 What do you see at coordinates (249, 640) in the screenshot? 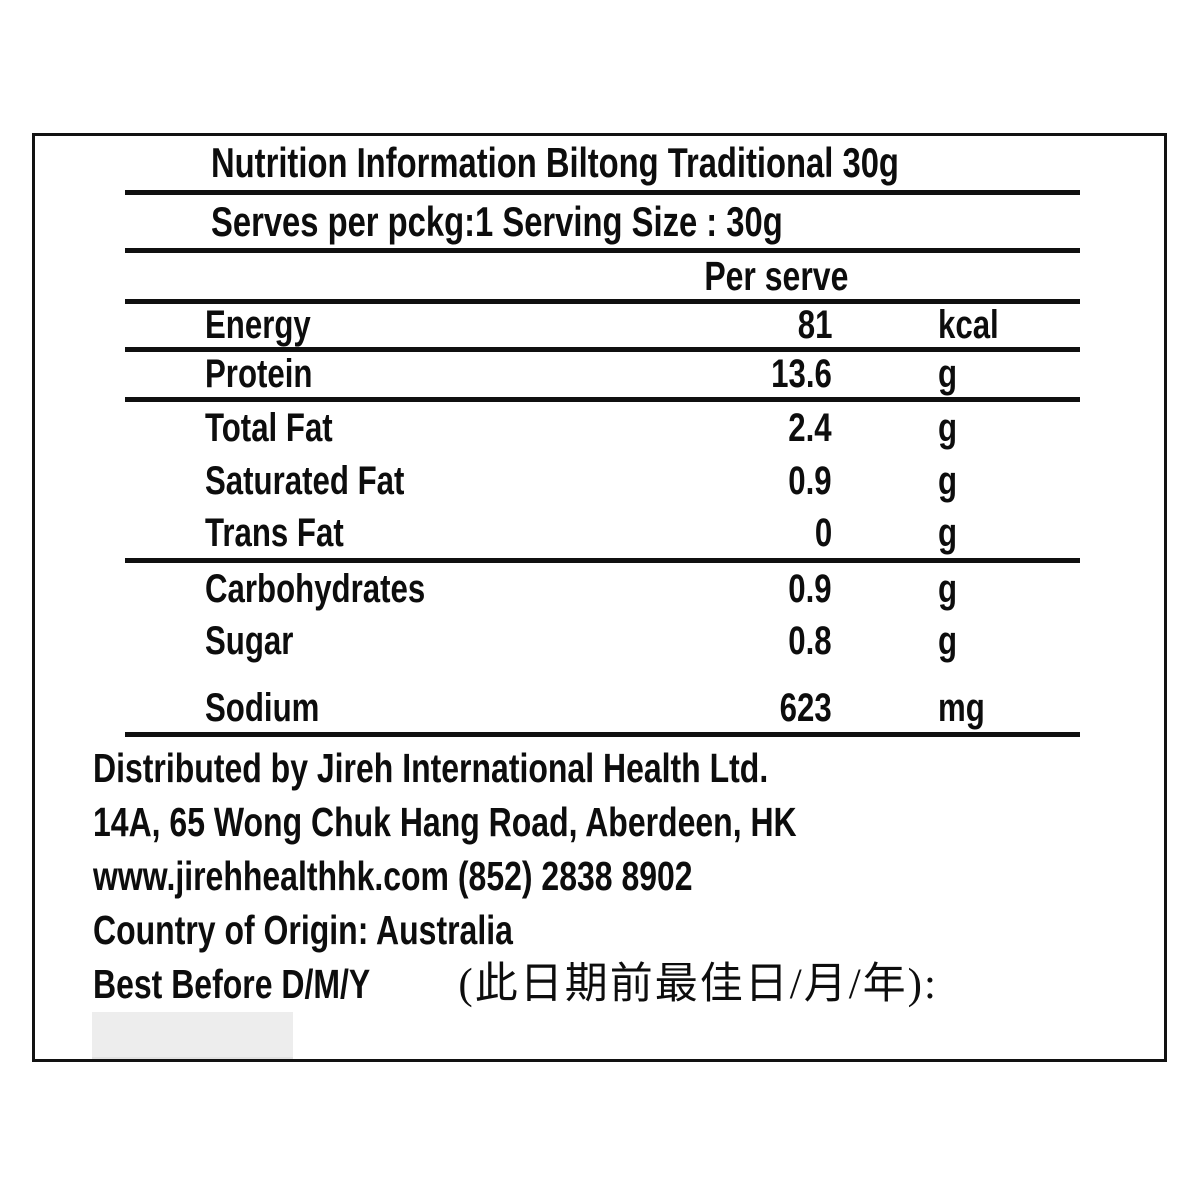
I see `nutrient-name: Sugar` at bounding box center [249, 640].